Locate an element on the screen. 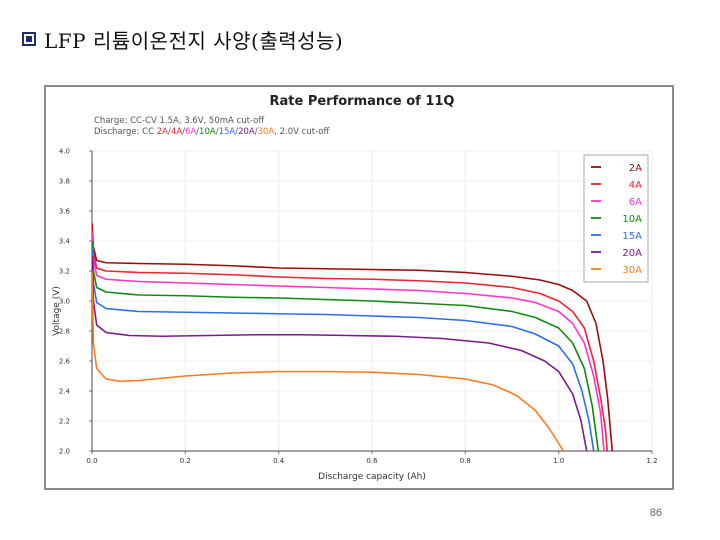 Image resolution: width=720 pixels, height=540 pixels. page-number: 86 is located at coordinates (655, 513).